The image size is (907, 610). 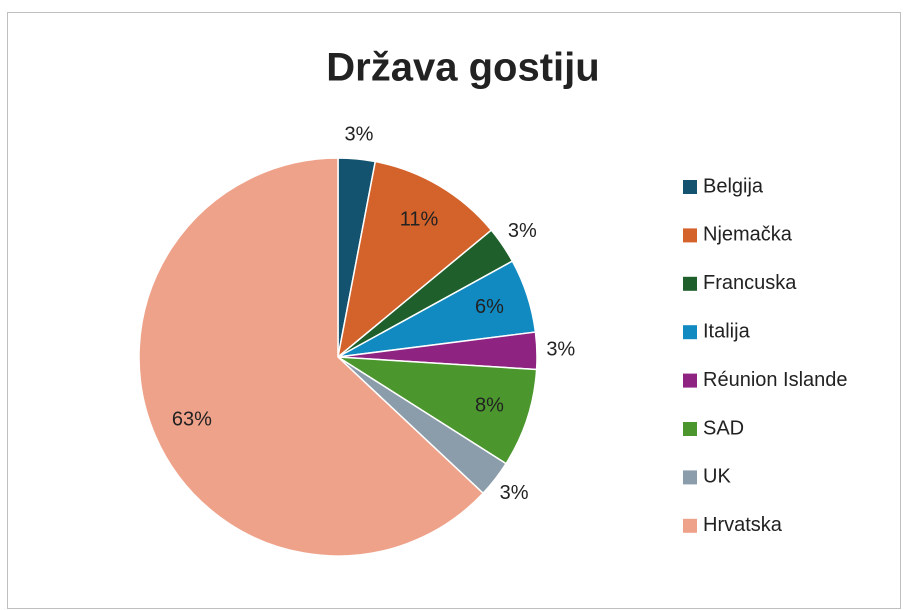 I want to click on legend-label: Réunion Islande, so click(x=775, y=380).